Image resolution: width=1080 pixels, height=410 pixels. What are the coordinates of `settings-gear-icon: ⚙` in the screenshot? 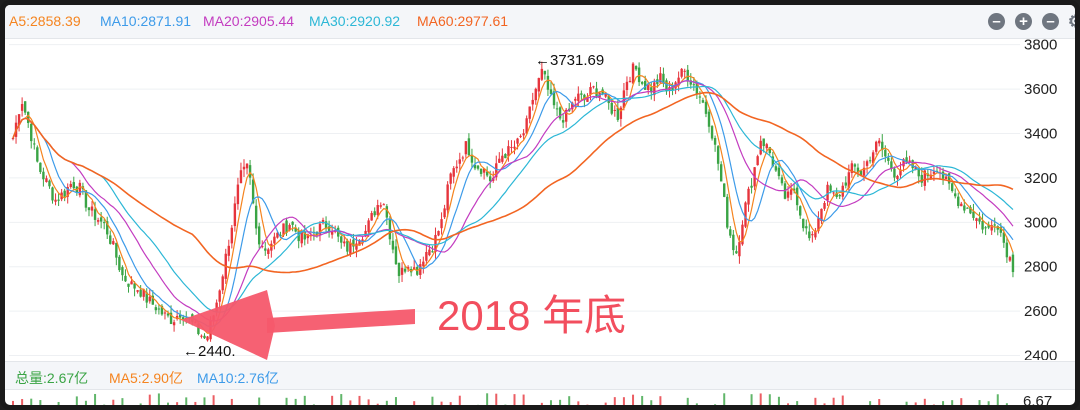 It's located at (1071, 21).